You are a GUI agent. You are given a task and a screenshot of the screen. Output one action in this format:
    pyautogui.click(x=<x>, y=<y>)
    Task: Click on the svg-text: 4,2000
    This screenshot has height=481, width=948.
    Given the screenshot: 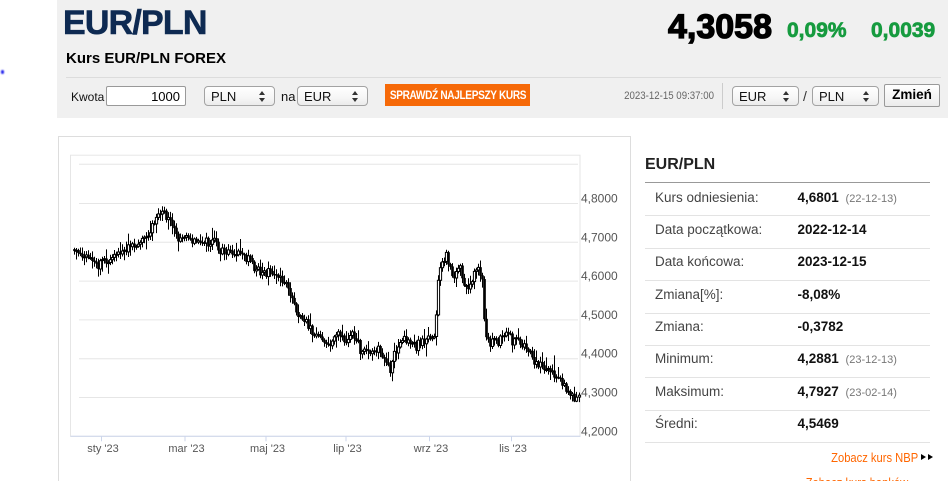 What is the action you would take?
    pyautogui.click(x=599, y=431)
    